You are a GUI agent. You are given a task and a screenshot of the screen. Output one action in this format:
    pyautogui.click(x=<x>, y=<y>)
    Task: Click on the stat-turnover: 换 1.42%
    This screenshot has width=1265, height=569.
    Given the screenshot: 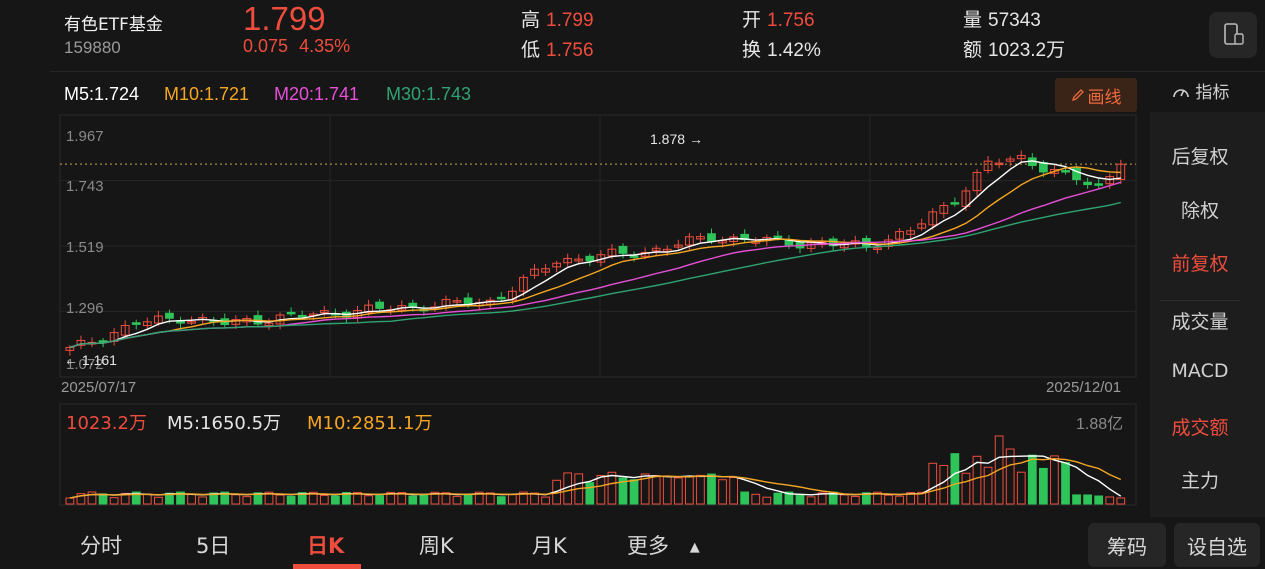 What is the action you would take?
    pyautogui.click(x=781, y=48)
    